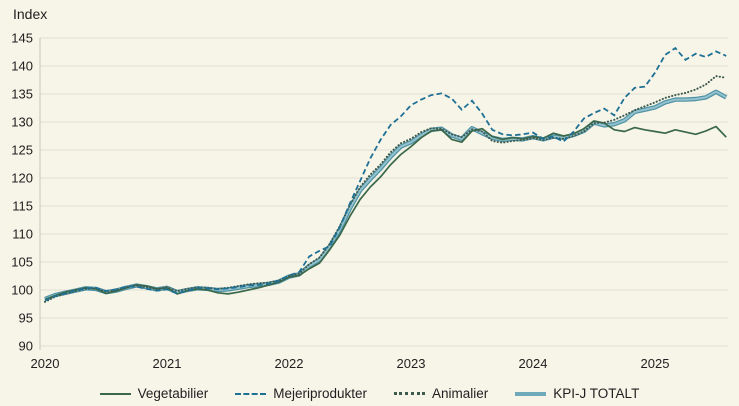  I want to click on x-axis-tick-label: 2020, so click(45, 363).